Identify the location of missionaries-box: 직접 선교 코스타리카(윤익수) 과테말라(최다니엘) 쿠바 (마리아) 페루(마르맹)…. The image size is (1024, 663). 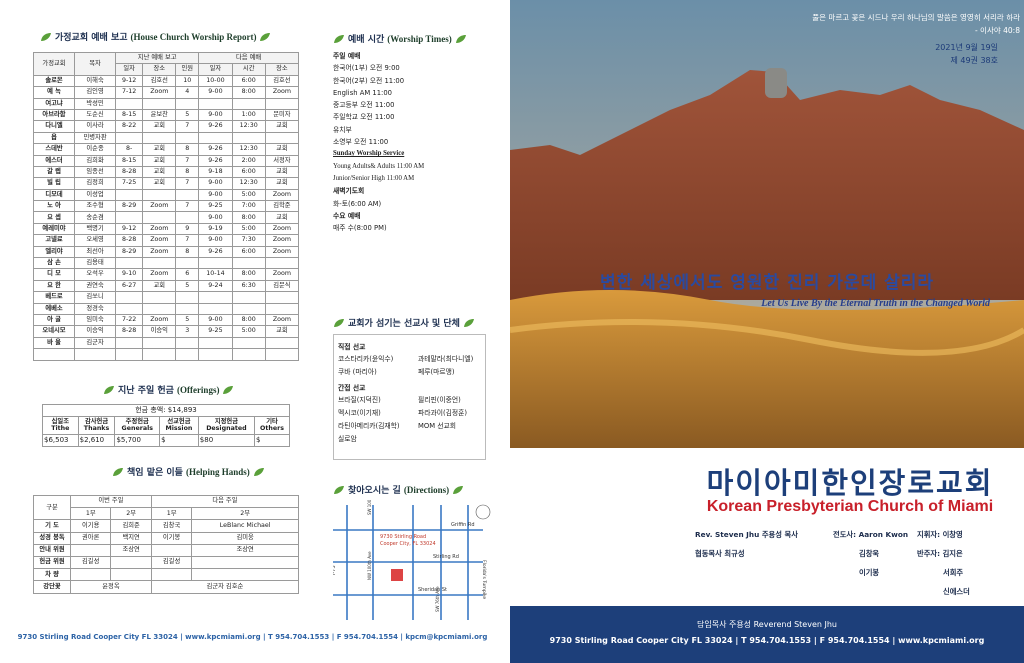
(409, 397).